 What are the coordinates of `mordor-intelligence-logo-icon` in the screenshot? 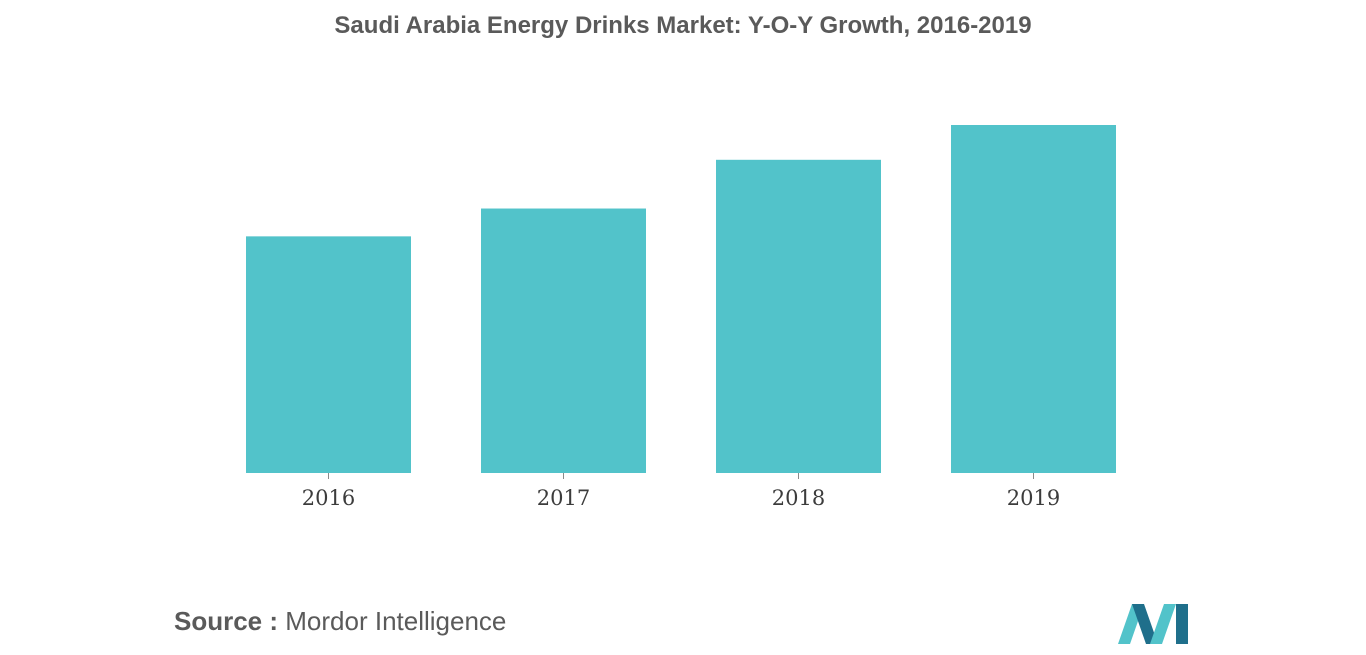 It's located at (1153, 624).